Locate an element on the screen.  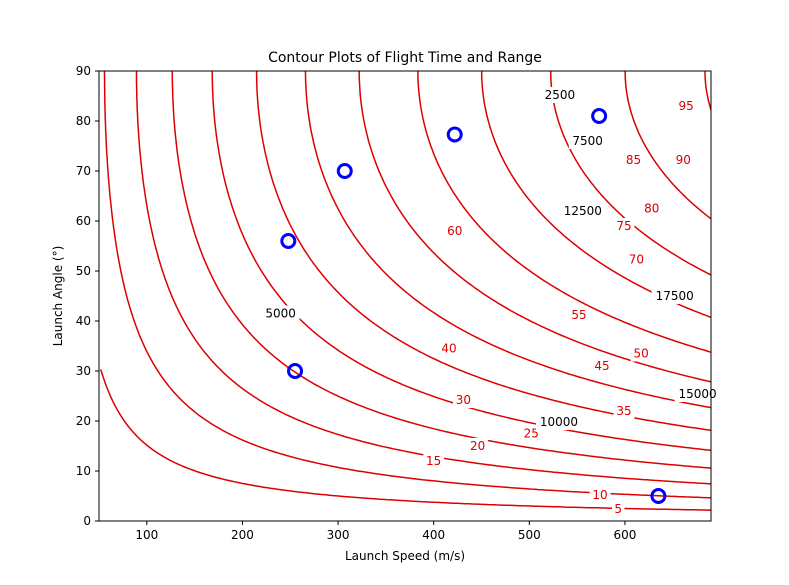
x-tick-label: 500 is located at coordinates (529, 535).